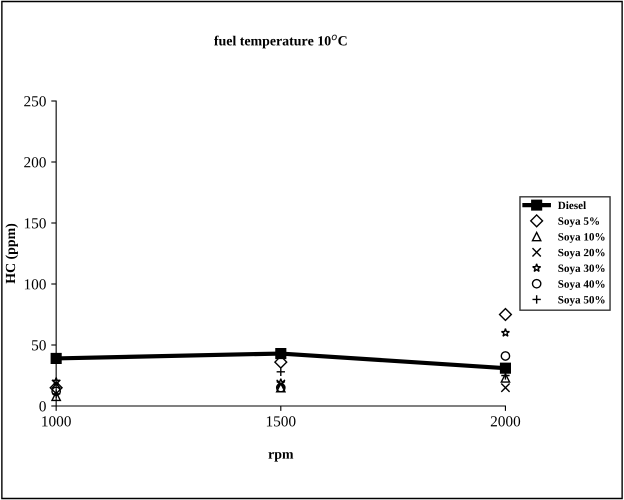 This screenshot has width=624, height=500. Describe the element at coordinates (505, 421) in the screenshot. I see `x-tick-label: 2000` at that location.